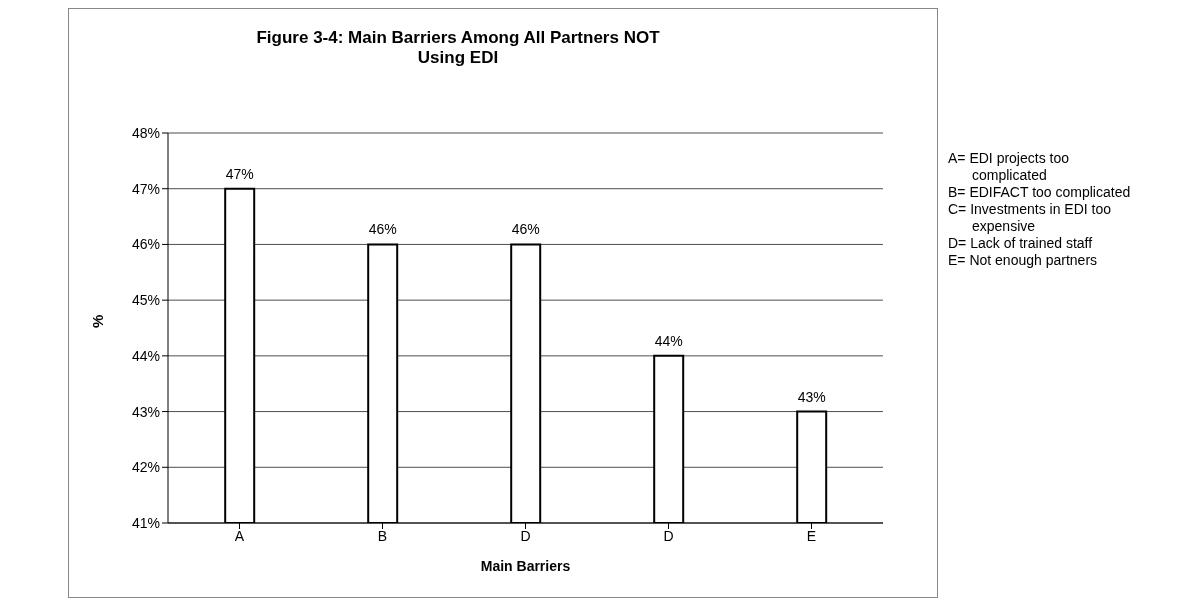 This screenshot has height=606, width=1189. What do you see at coordinates (1009, 167) in the screenshot?
I see `text: A= EDI projects too complicated` at bounding box center [1009, 167].